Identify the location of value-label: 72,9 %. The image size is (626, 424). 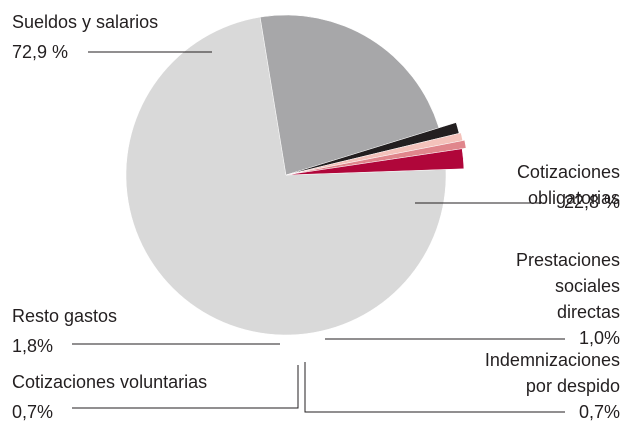
(40, 52).